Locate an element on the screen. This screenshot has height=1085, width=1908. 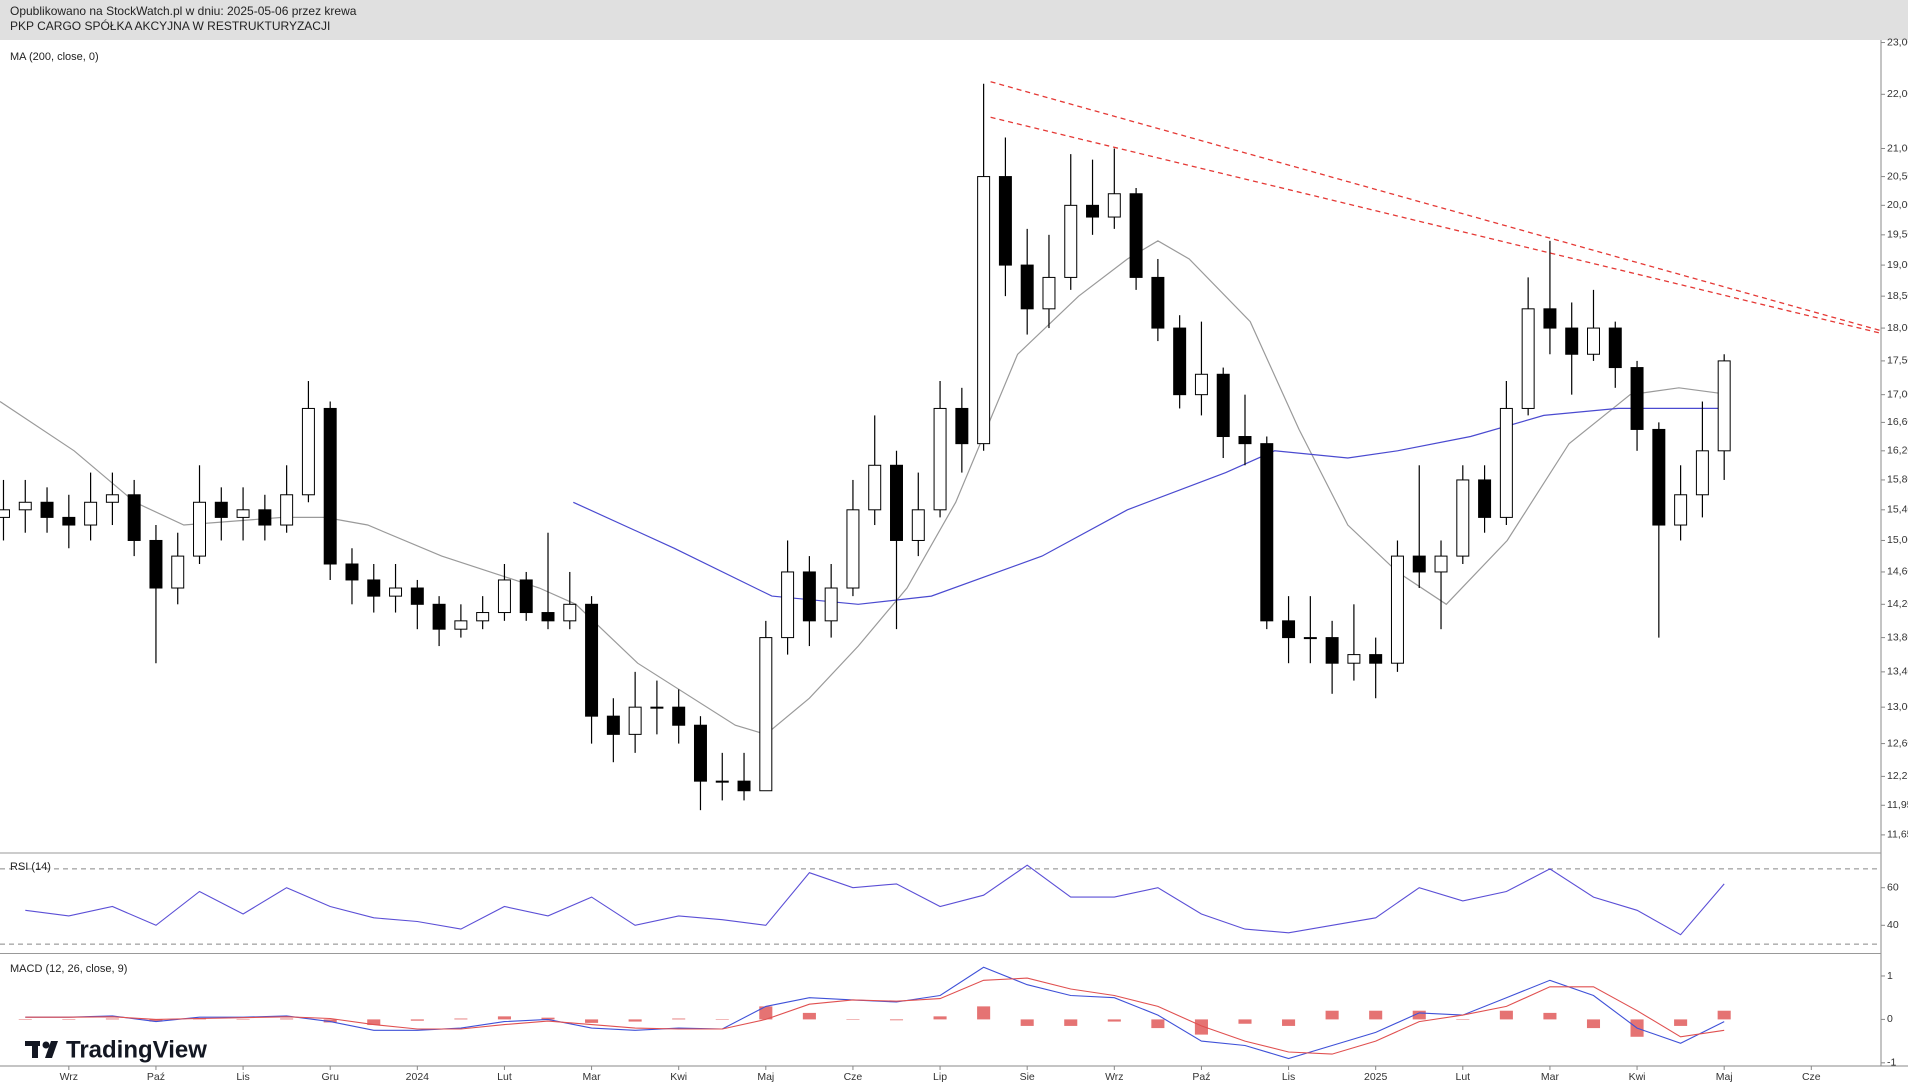
y-tick-label: 21,00 is located at coordinates (1897, 148).